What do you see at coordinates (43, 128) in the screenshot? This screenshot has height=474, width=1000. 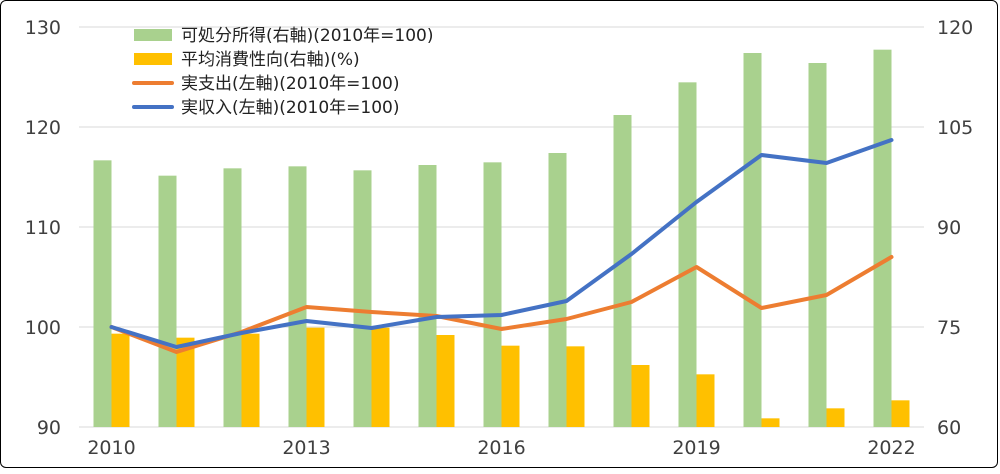 I see `left-axis-tick: 120` at bounding box center [43, 128].